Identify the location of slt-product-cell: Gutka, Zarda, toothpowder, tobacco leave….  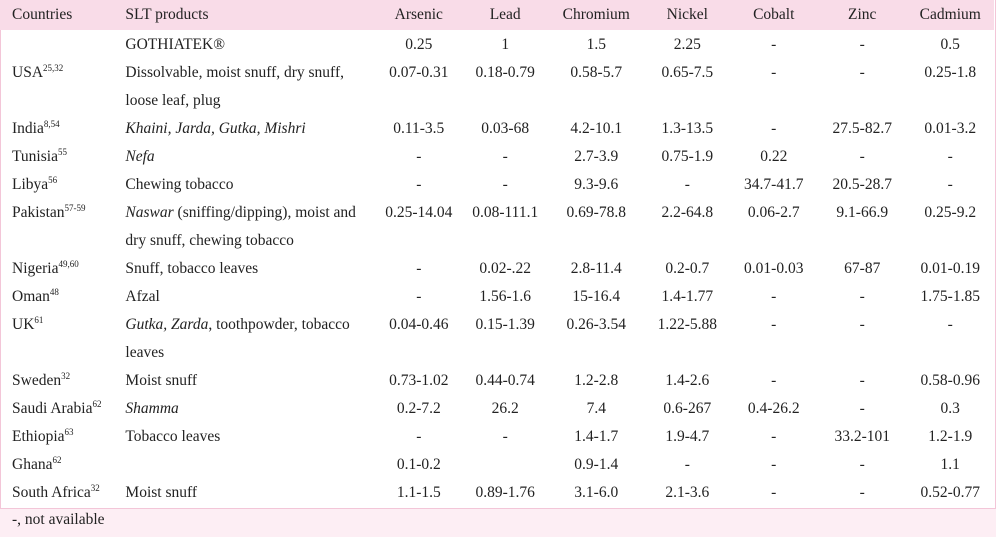
(247, 339).